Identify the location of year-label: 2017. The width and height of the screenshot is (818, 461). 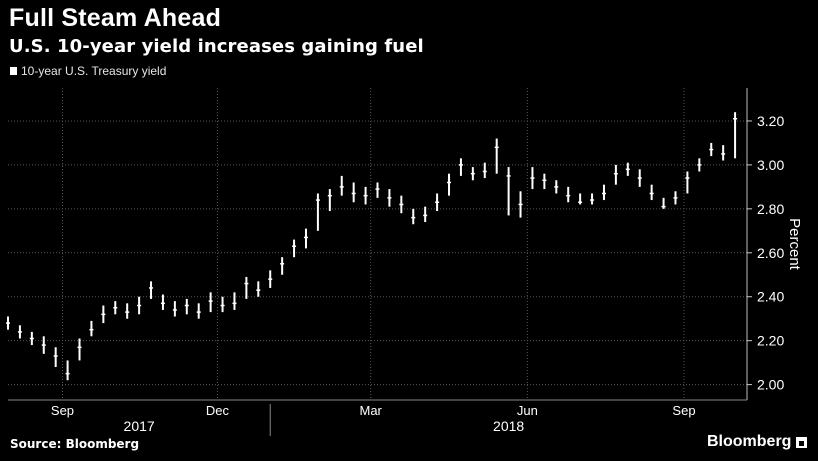
(139, 426).